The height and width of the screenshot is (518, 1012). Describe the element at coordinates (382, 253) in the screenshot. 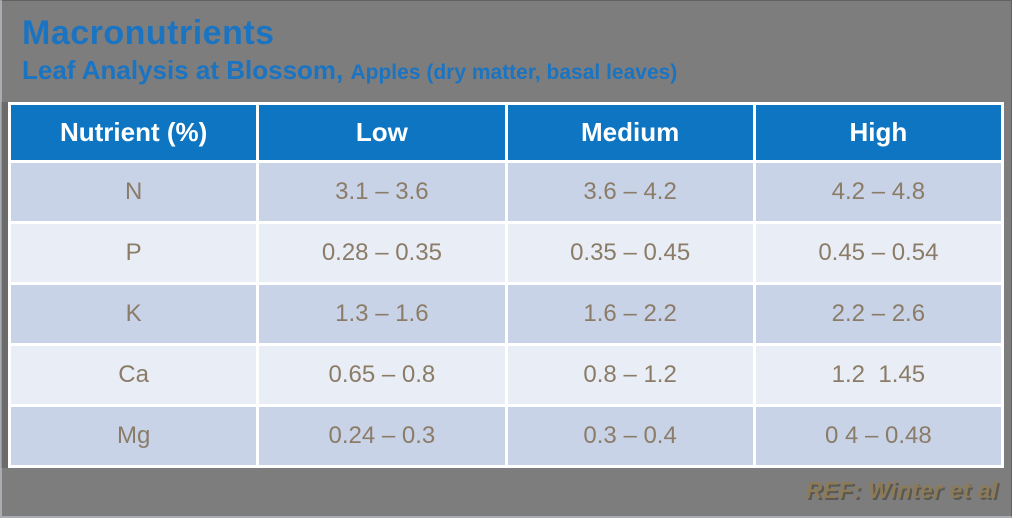

I see `cell-low: 0.28 – 0.35` at that location.